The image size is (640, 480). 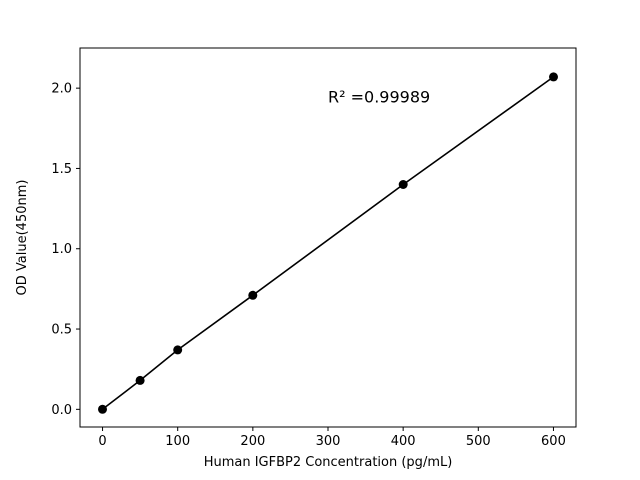 I want to click on x-tick-label: 400, so click(x=403, y=441).